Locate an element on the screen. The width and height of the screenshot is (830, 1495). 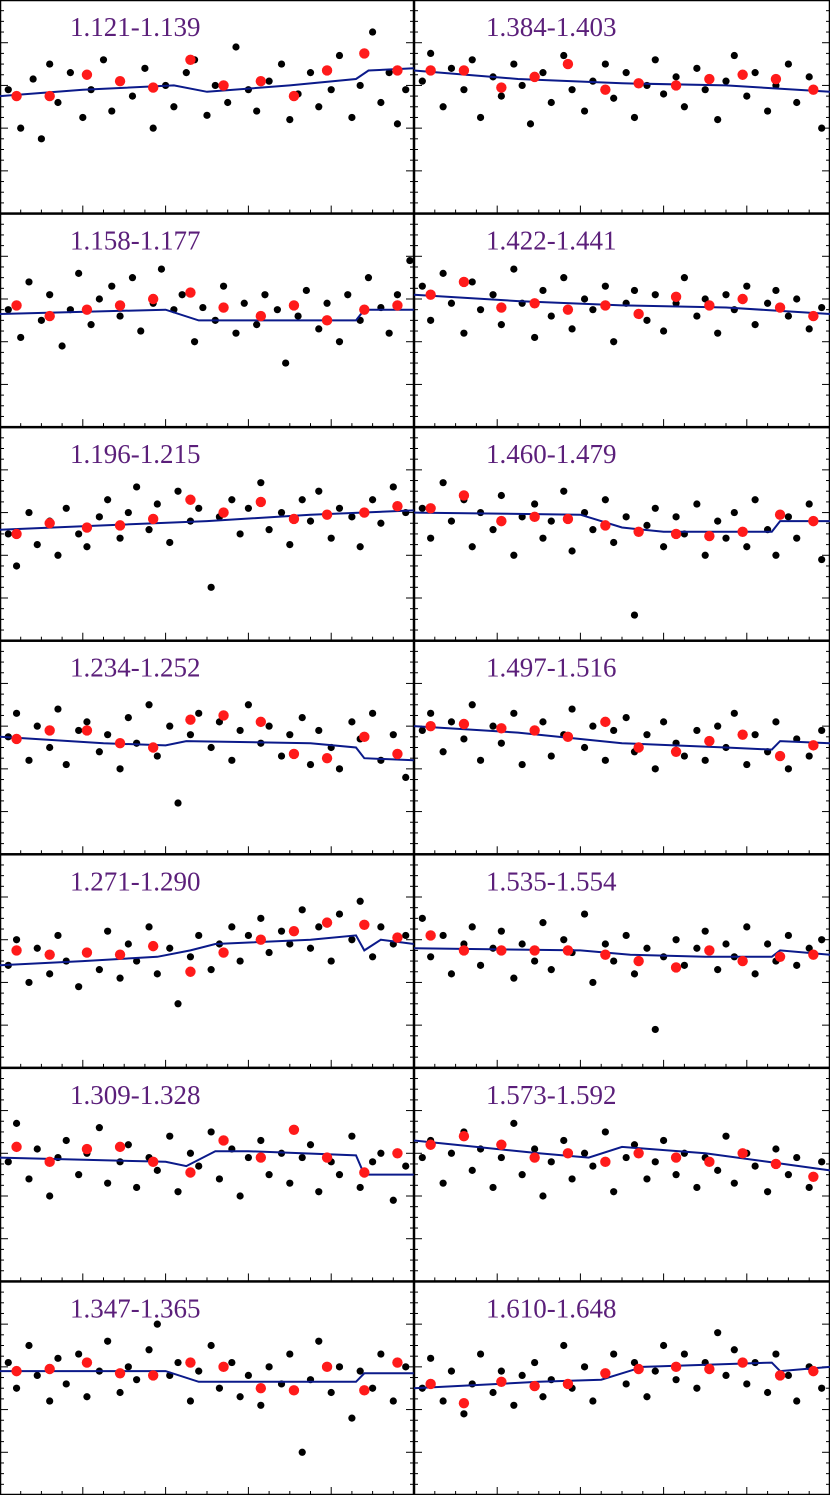
panel-4: 1.422-1.441 is located at coordinates (621, 320).